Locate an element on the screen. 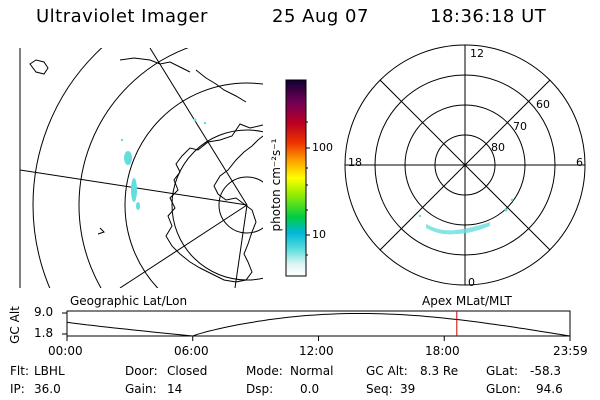 This screenshot has height=400, width=600. altitude-axis-label: GC Alt is located at coordinates (15, 325).